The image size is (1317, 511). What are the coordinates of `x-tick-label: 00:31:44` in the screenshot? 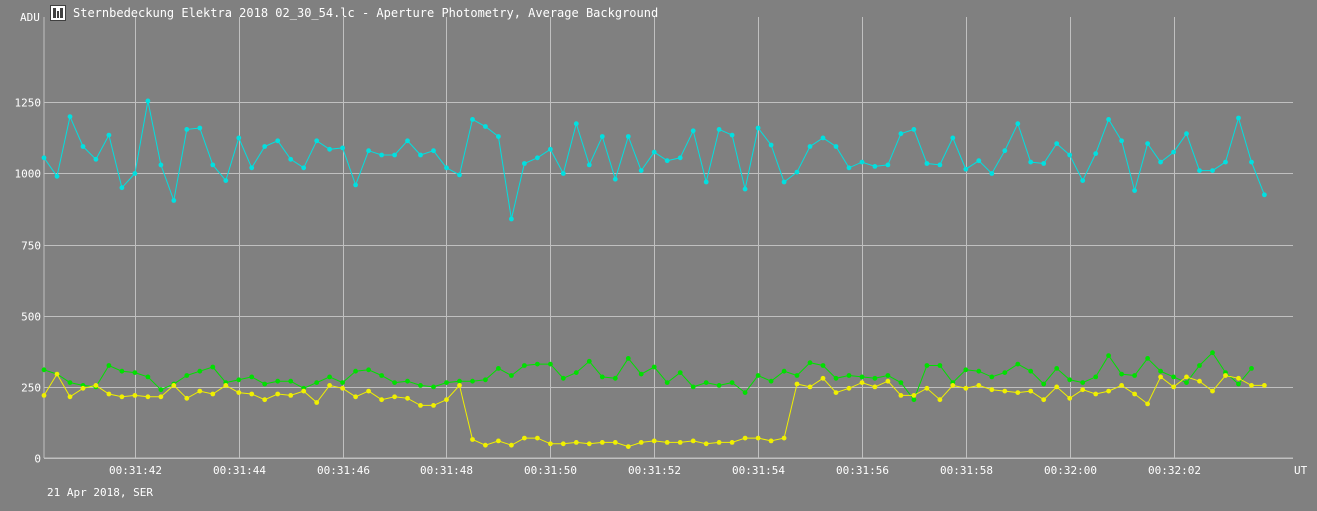 It's located at (239, 470).